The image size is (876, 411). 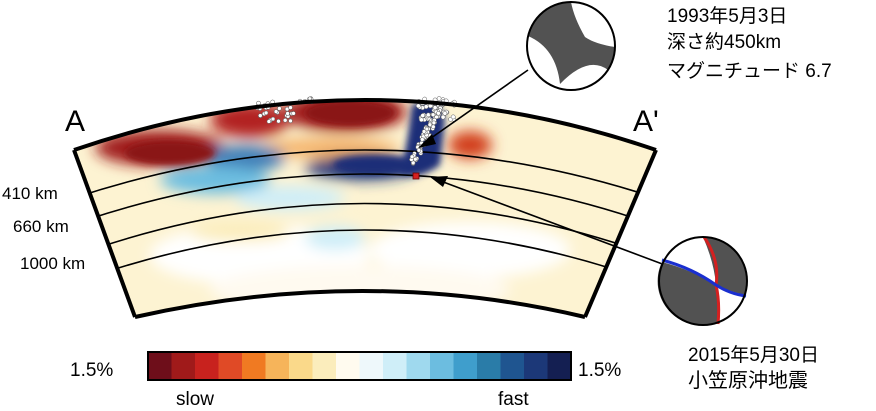 What do you see at coordinates (364, 225) in the screenshot?
I see `depth-line-660km` at bounding box center [364, 225].